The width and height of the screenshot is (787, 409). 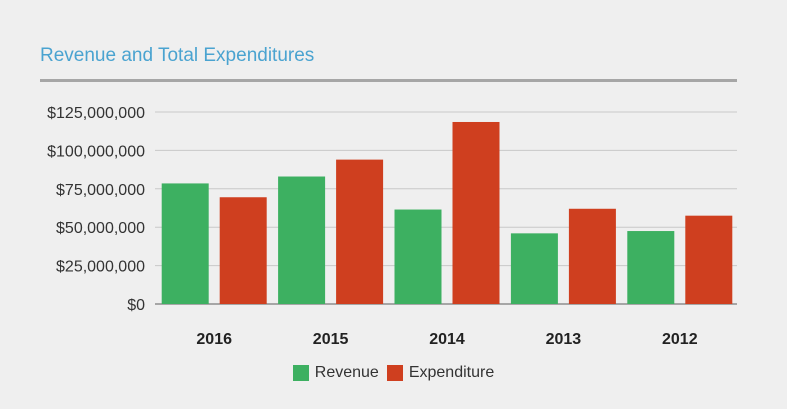 I want to click on bar-expenditure-2016, so click(x=243, y=250).